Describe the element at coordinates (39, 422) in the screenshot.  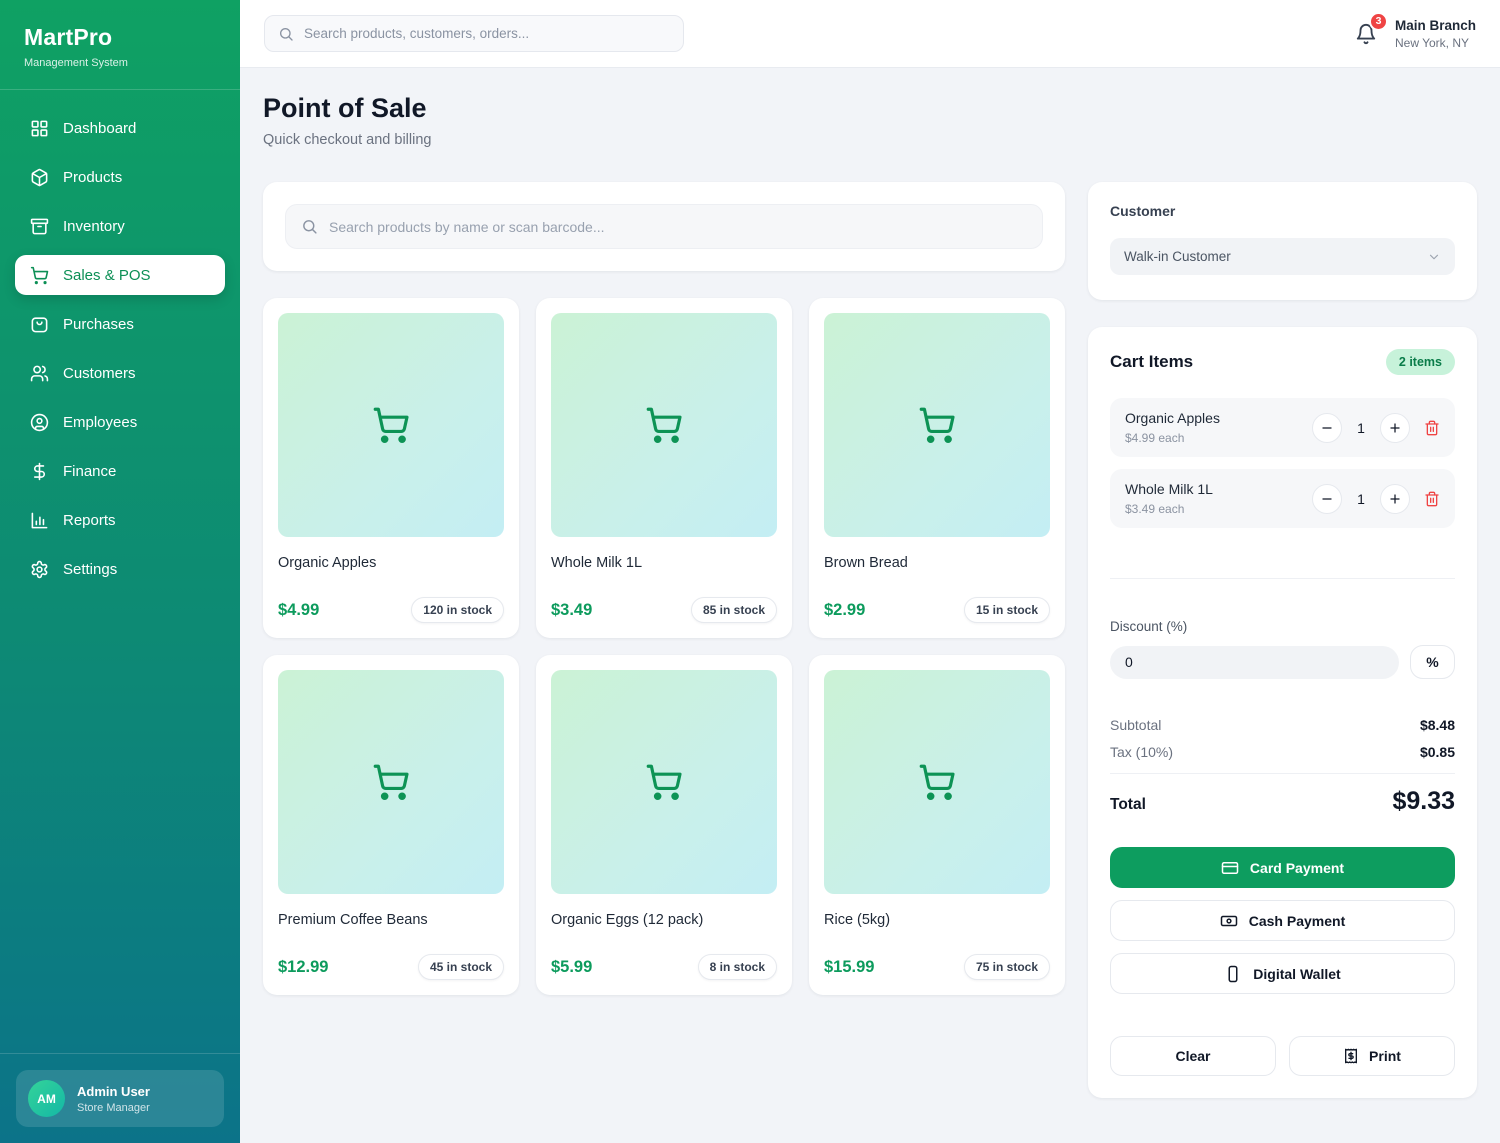
I see `user-circle-icon` at that location.